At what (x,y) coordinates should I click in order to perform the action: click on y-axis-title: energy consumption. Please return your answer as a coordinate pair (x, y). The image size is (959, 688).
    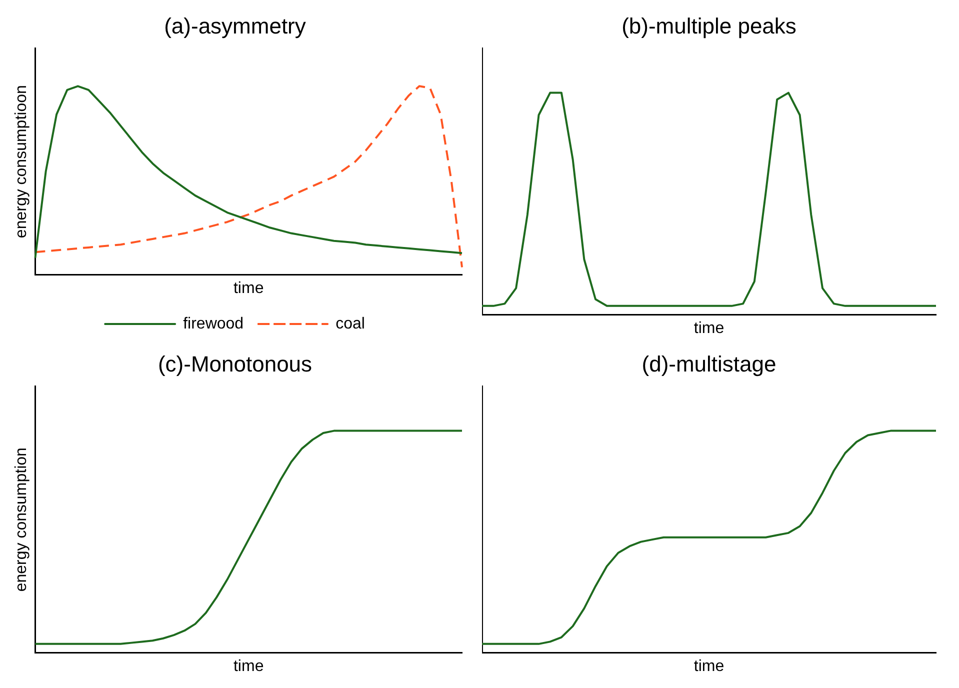
    Looking at the image, I should click on (21, 520).